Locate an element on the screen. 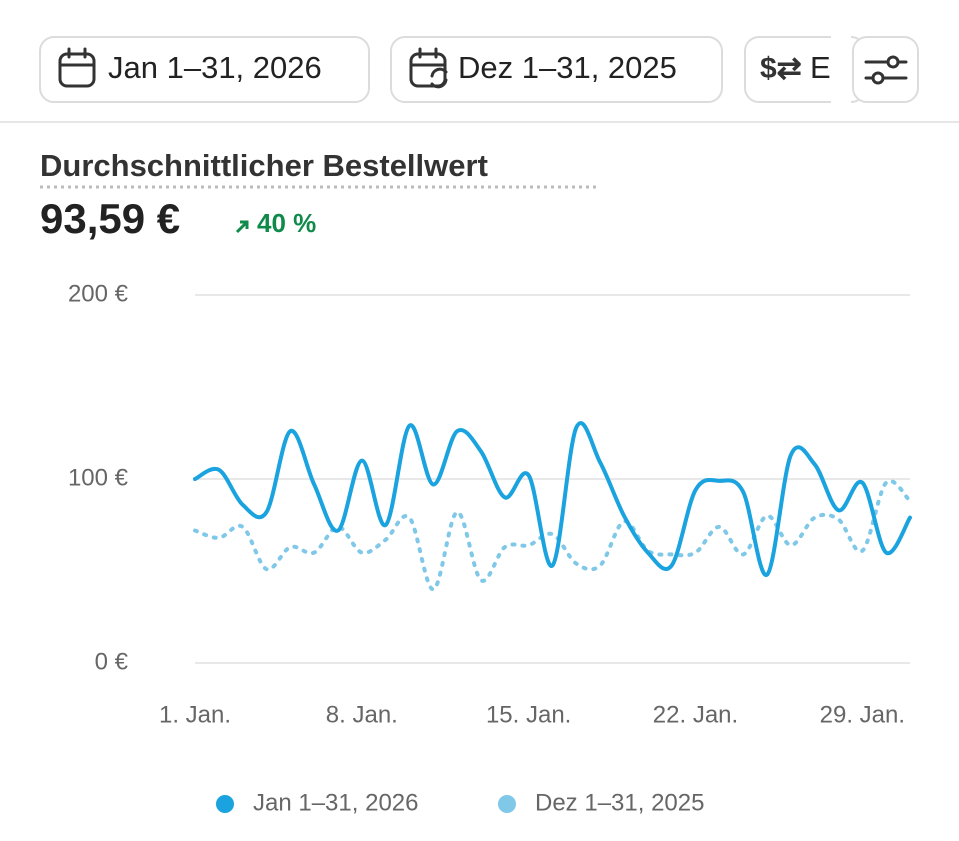 This screenshot has width=959, height=841. metric-change: 40 % is located at coordinates (286, 223).